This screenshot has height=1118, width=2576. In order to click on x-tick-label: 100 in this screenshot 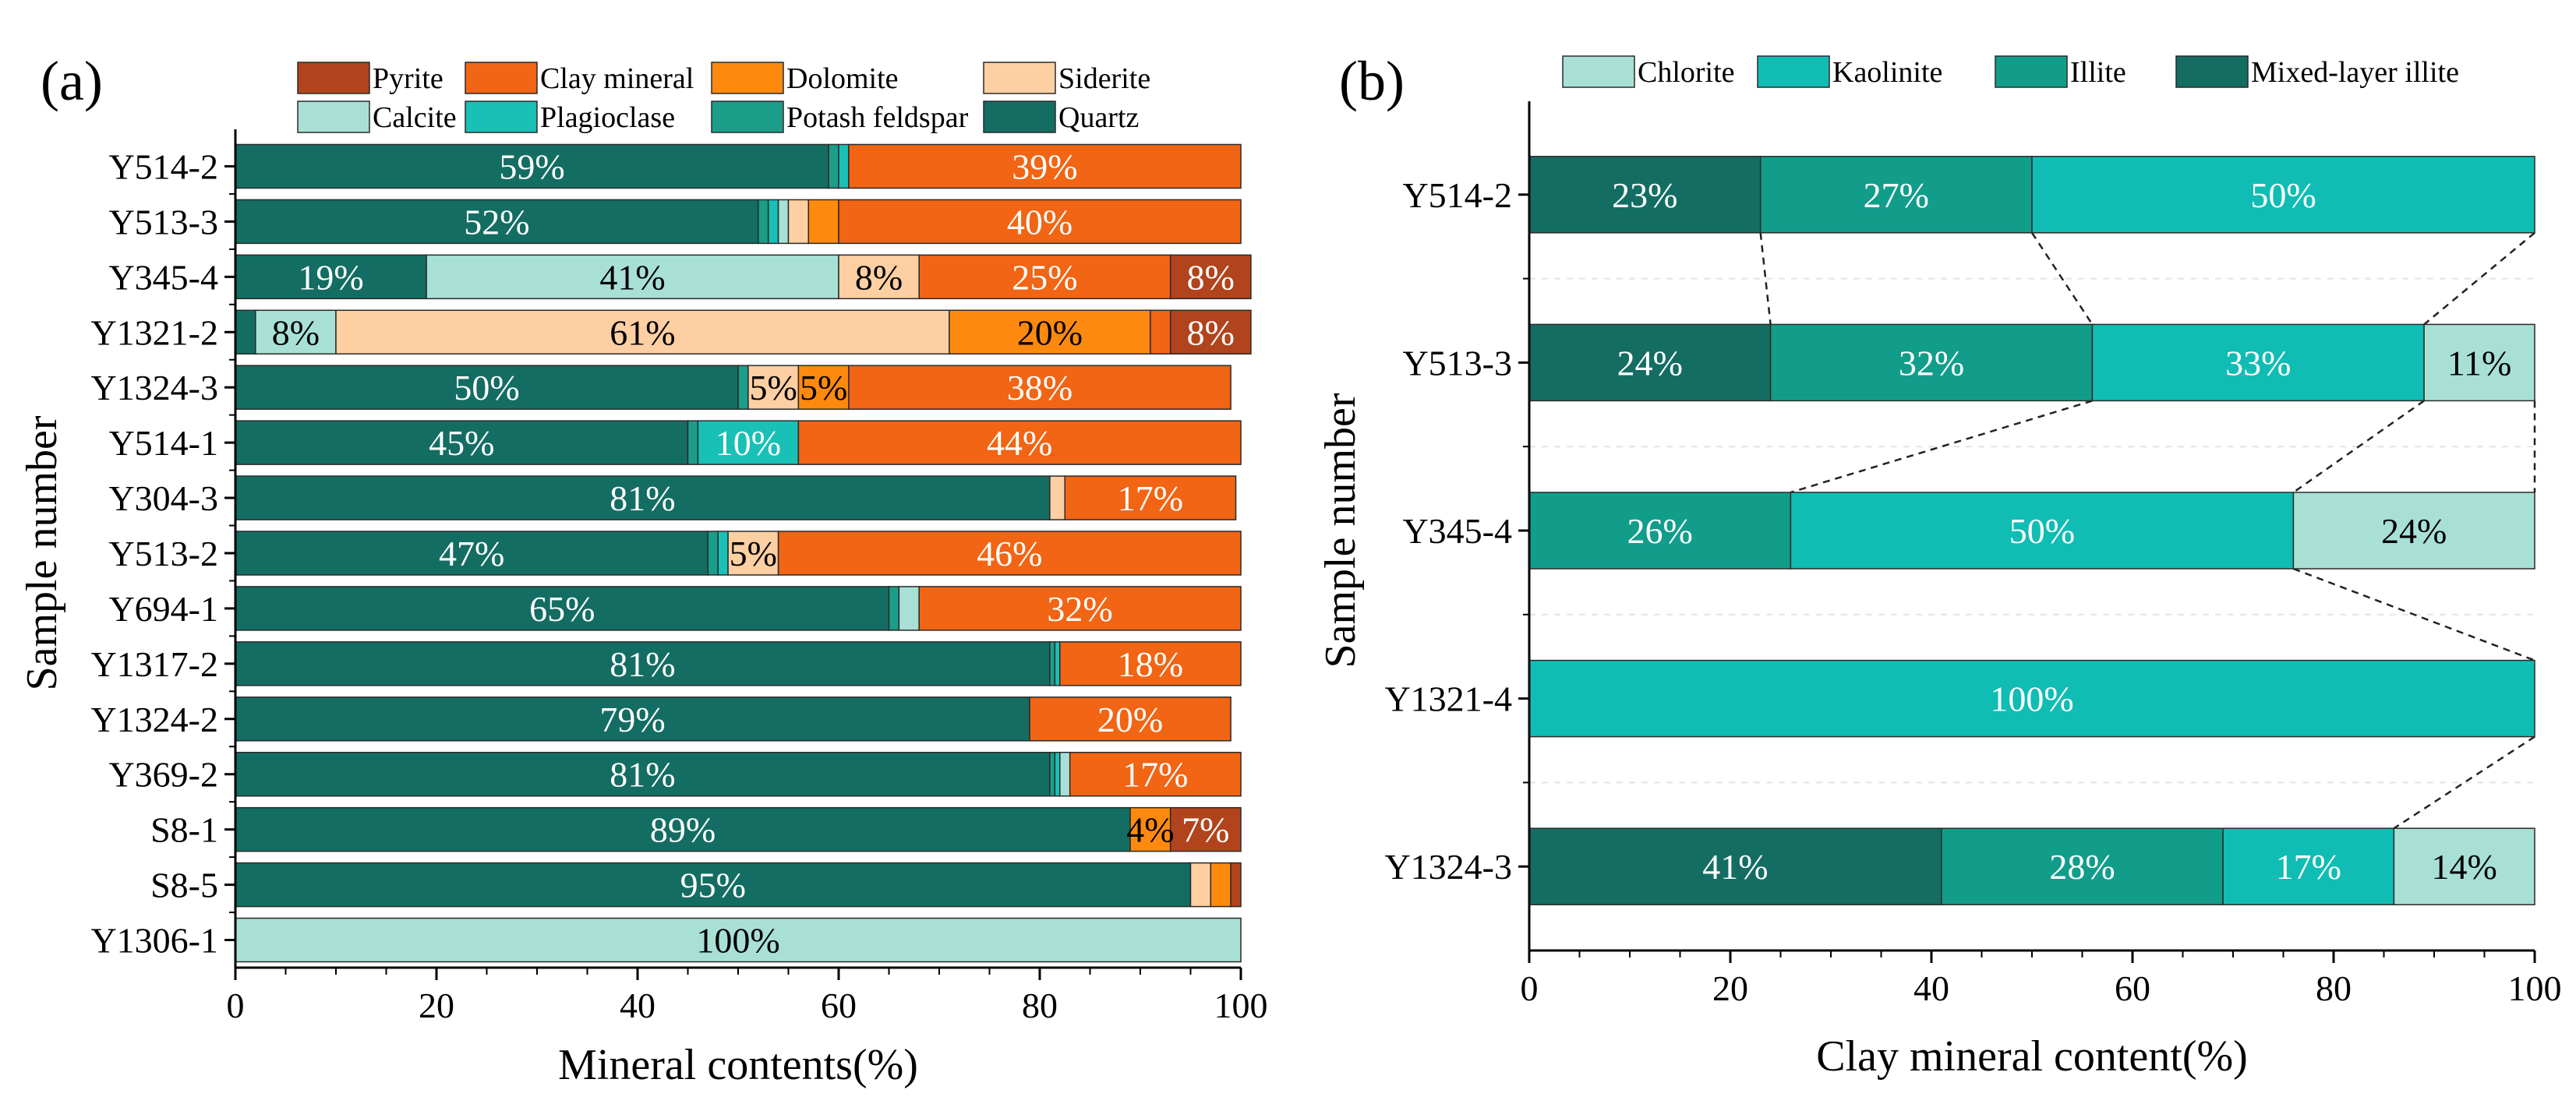, I will do `click(2535, 988)`.